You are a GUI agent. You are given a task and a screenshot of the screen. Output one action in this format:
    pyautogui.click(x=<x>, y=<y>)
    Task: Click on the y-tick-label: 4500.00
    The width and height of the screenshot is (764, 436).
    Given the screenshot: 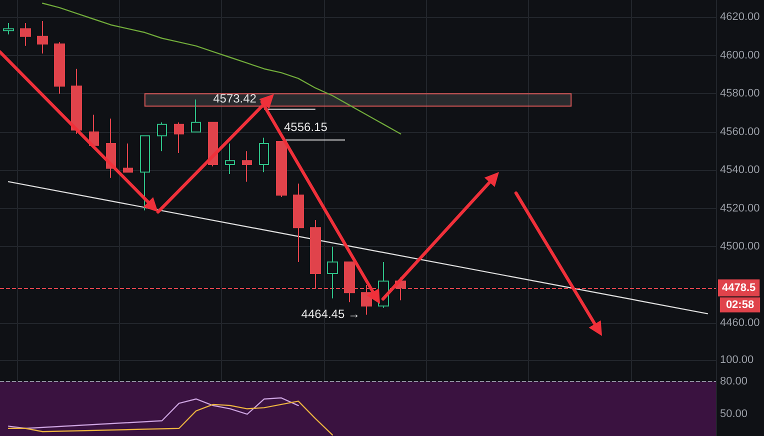 What is the action you would take?
    pyautogui.click(x=740, y=246)
    